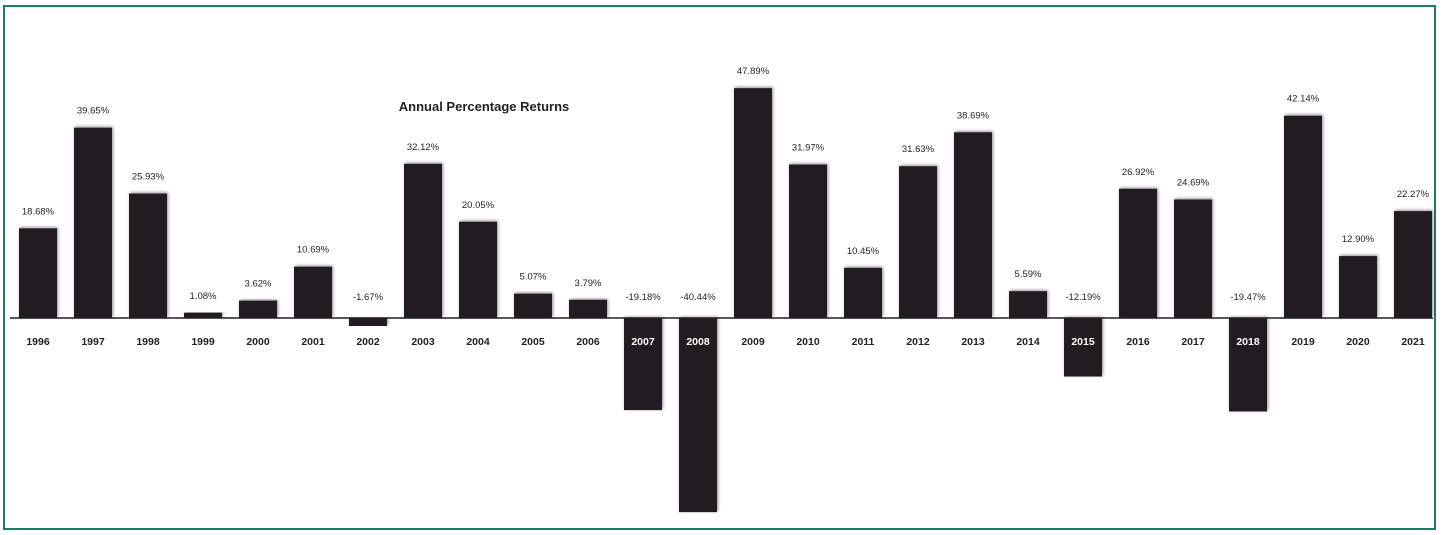  I want to click on data-label-2021: 22.27%, so click(1413, 194).